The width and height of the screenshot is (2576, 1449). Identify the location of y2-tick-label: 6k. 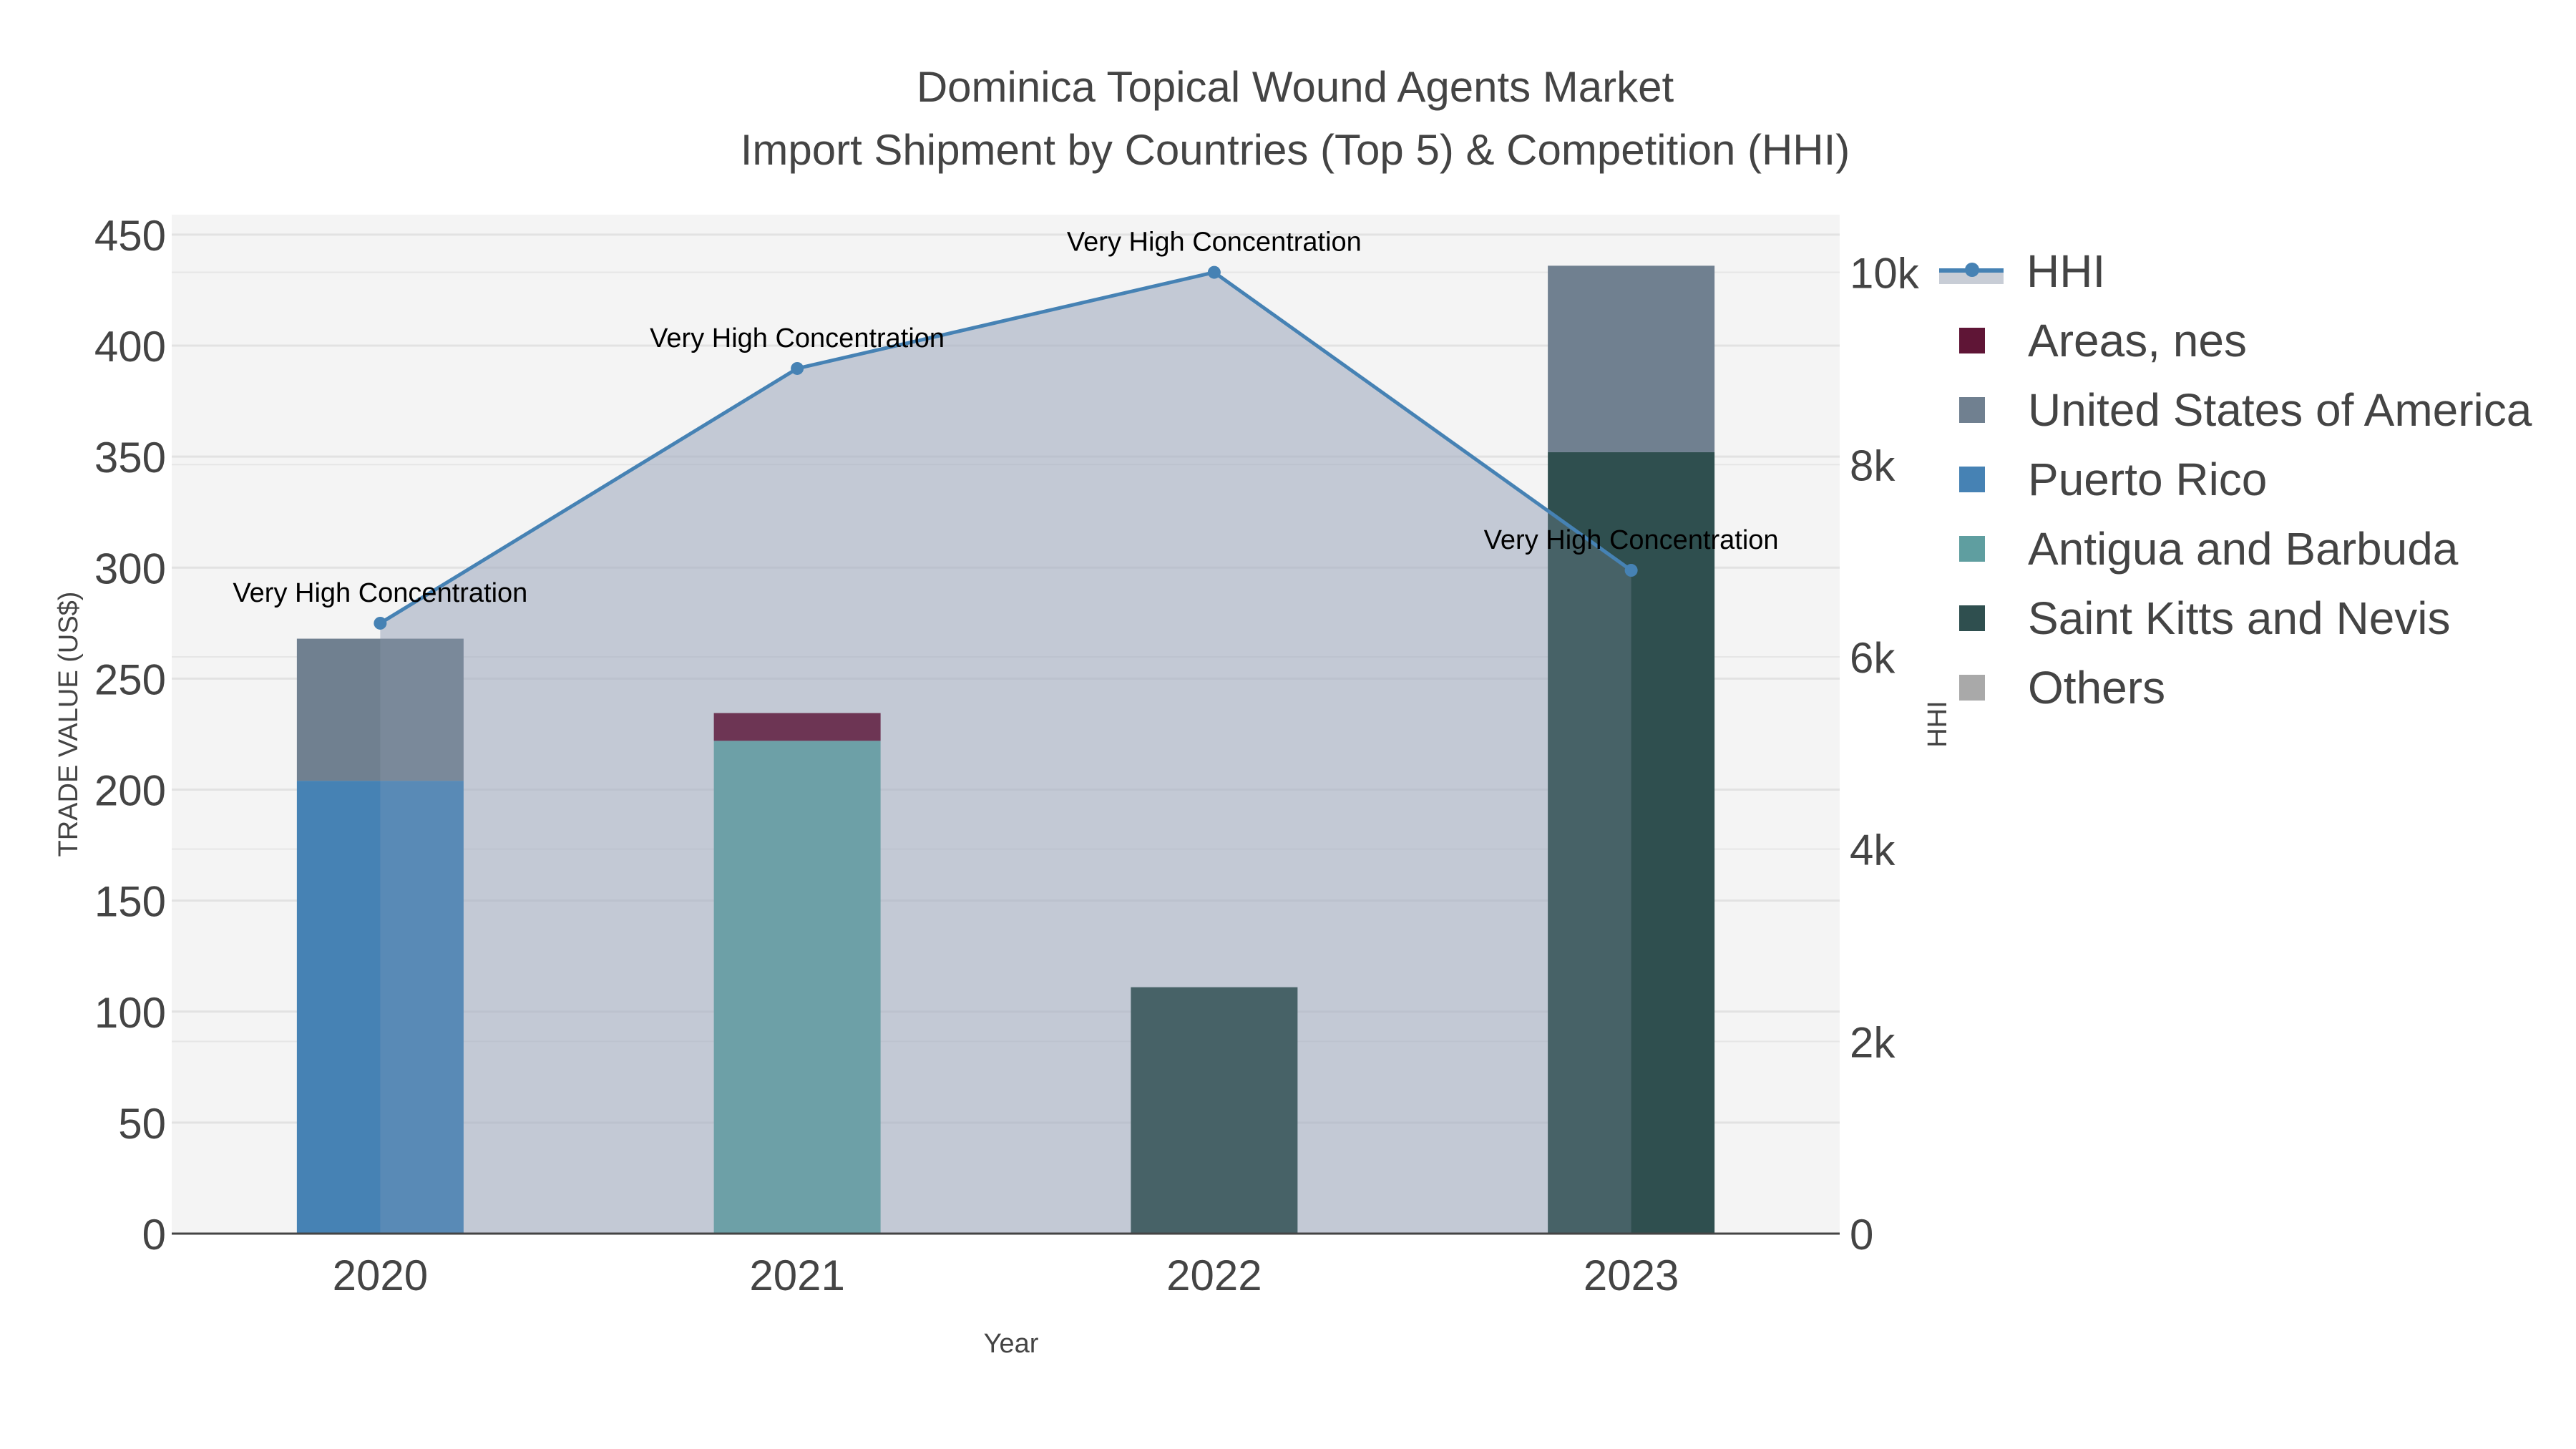
(1873, 658).